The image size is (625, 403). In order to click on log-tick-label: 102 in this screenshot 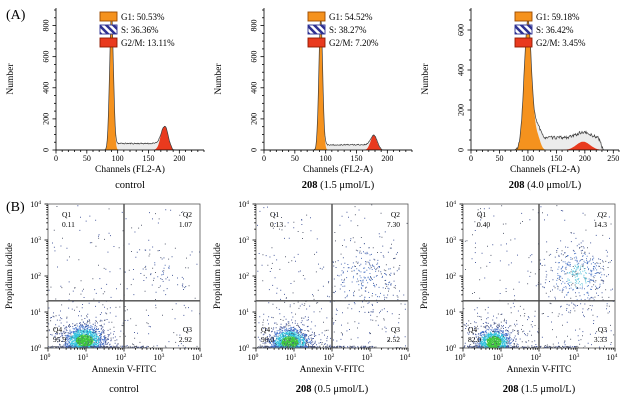, I will do `click(35, 276)`.